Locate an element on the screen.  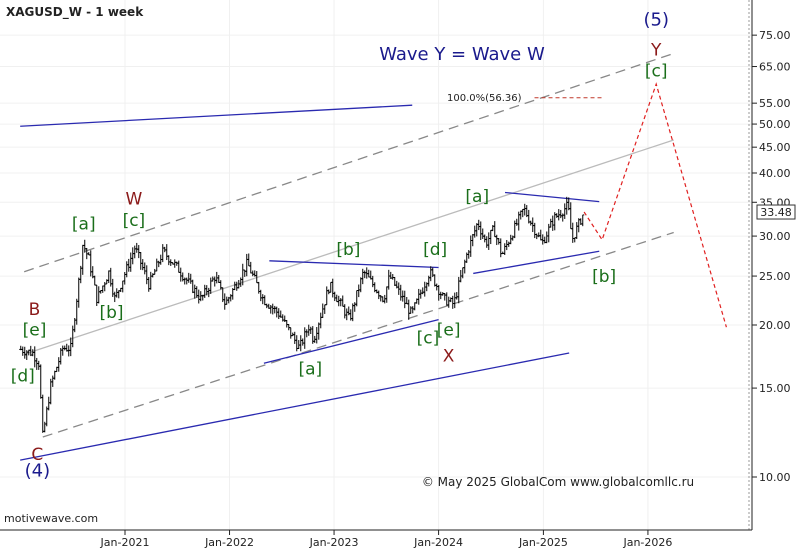
wave-label: (5) is located at coordinates (656, 20).